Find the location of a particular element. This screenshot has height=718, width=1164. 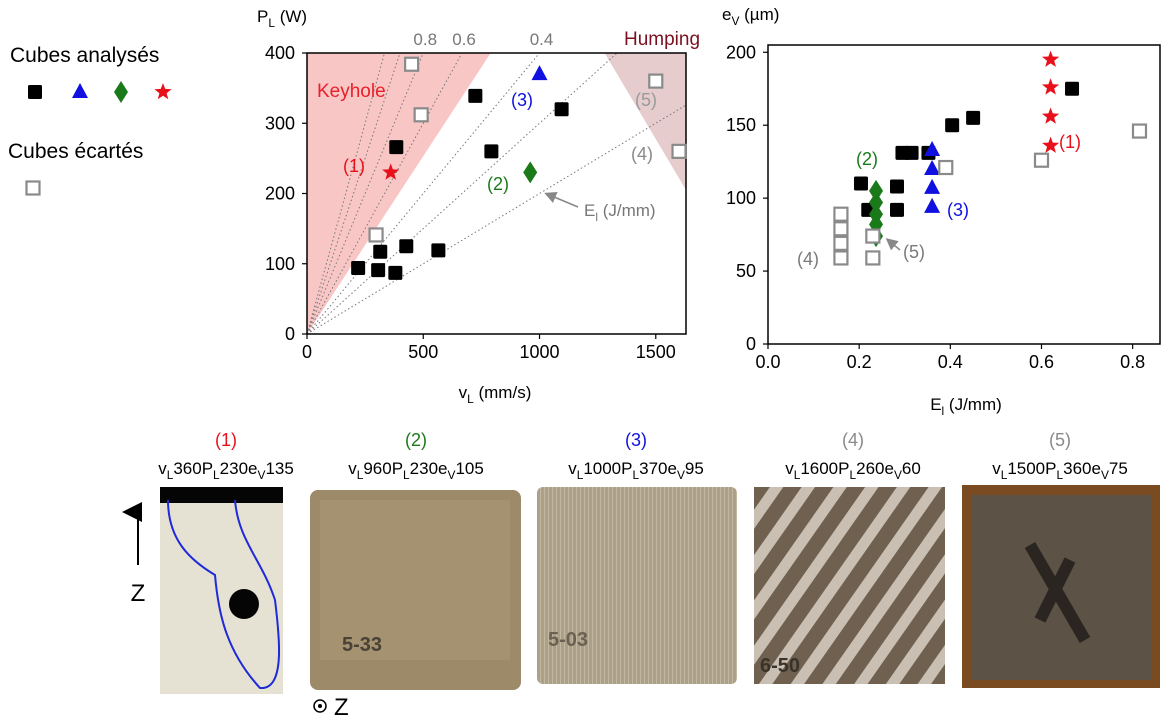

panel-number: (4) is located at coordinates (853, 440).